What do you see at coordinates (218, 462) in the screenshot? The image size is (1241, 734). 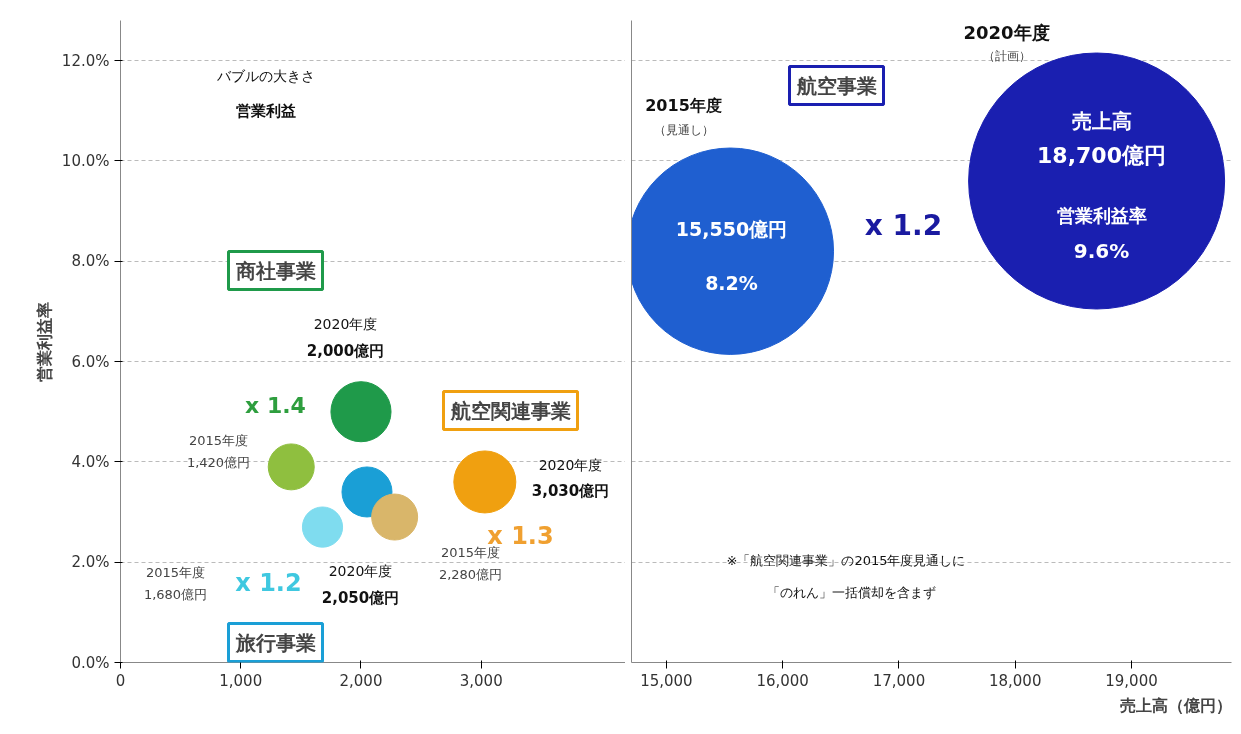 I see `annotation: 1,420億円` at bounding box center [218, 462].